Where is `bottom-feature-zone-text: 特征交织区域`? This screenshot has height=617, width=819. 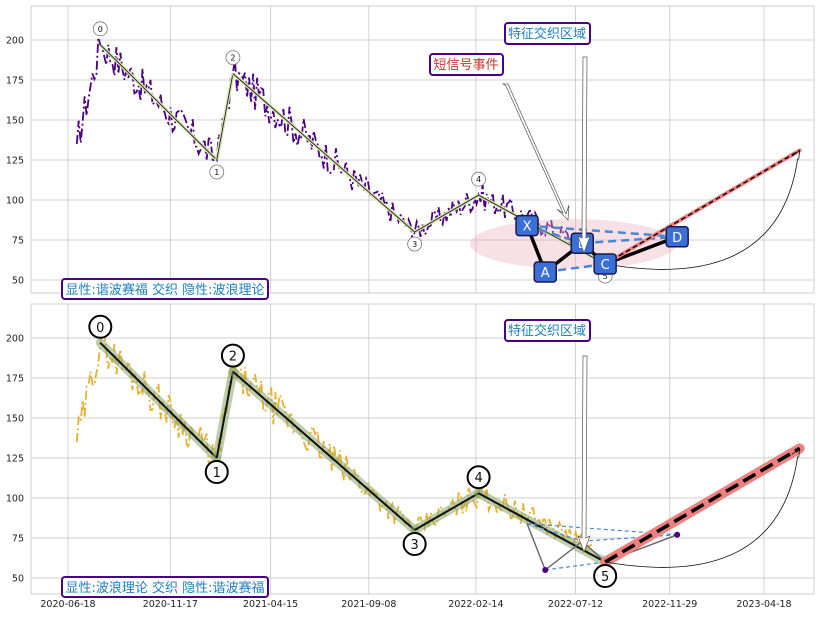 bottom-feature-zone-text: 特征交织区域 is located at coordinates (547, 331).